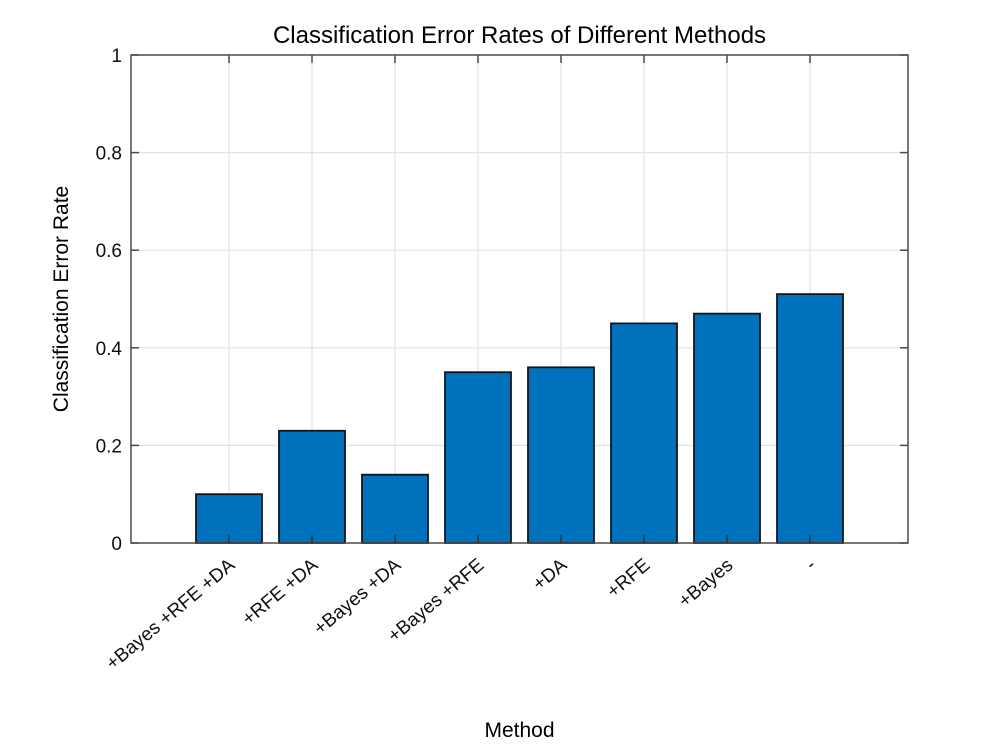 This screenshot has height=753, width=1003. I want to click on y-tick-label: 0.2, so click(109, 446).